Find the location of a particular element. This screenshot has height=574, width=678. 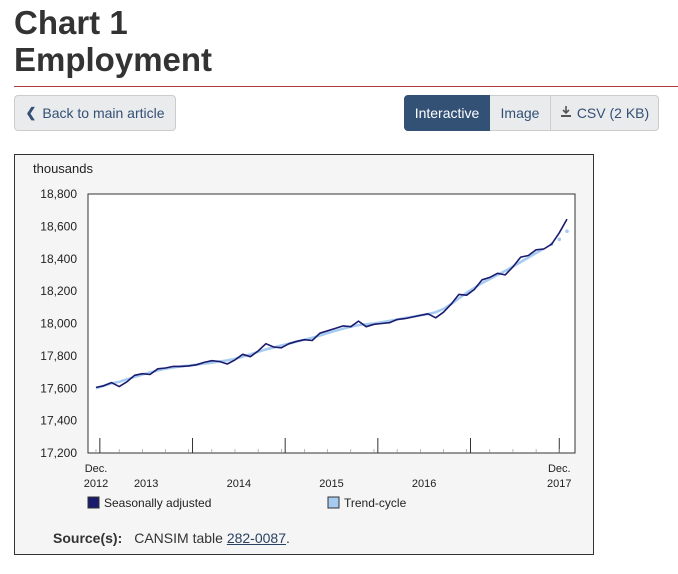

page-title-line1: Chart 1 is located at coordinates (71, 22).